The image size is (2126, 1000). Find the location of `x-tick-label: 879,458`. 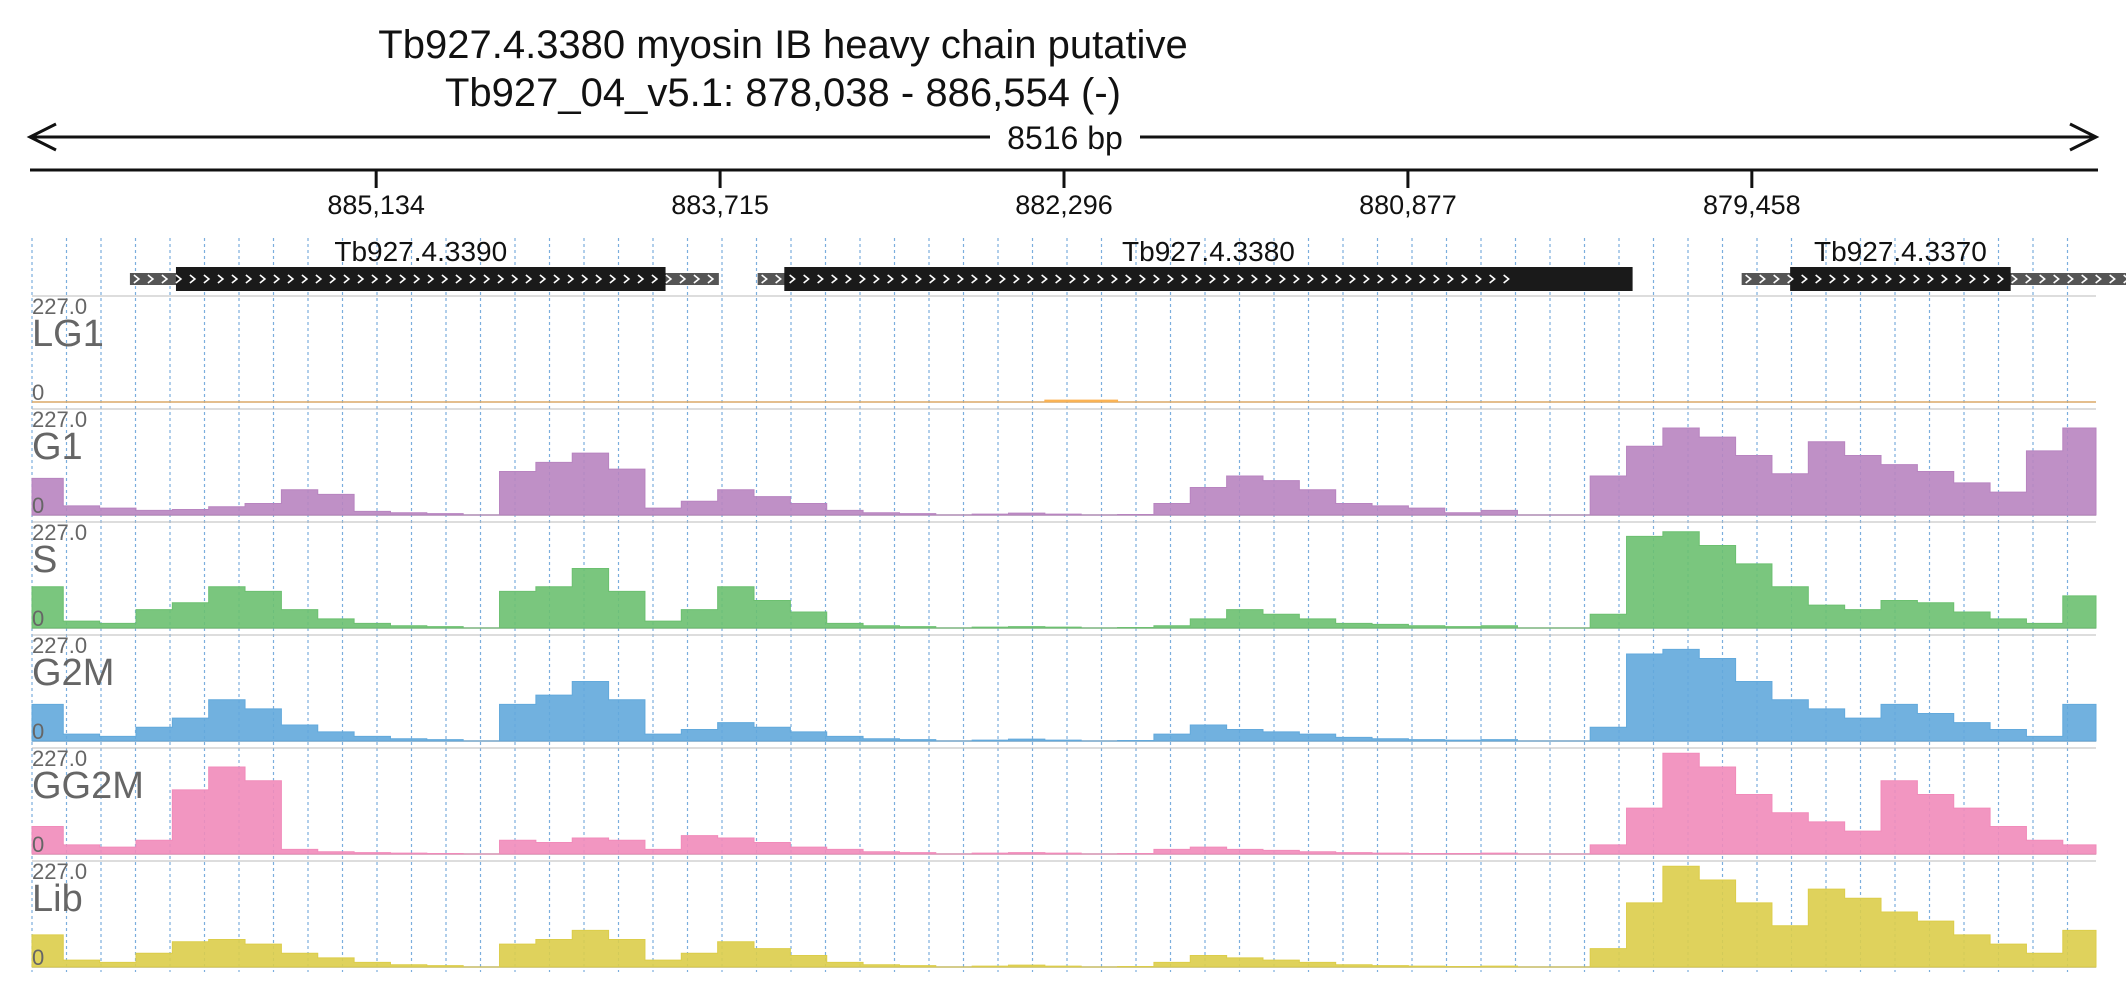

x-tick-label: 879,458 is located at coordinates (1752, 205).